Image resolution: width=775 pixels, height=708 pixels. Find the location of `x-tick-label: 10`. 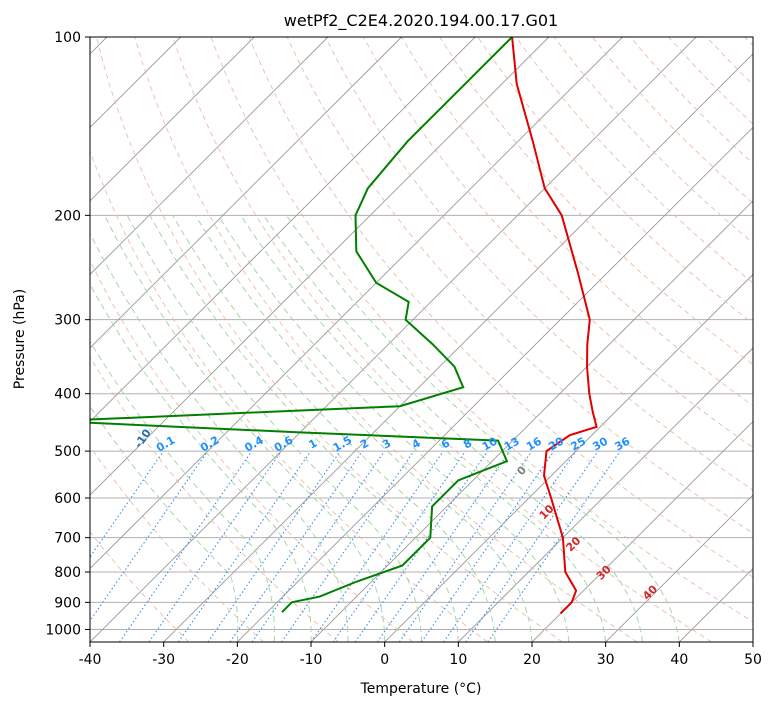

x-tick-label: 10 is located at coordinates (458, 660).